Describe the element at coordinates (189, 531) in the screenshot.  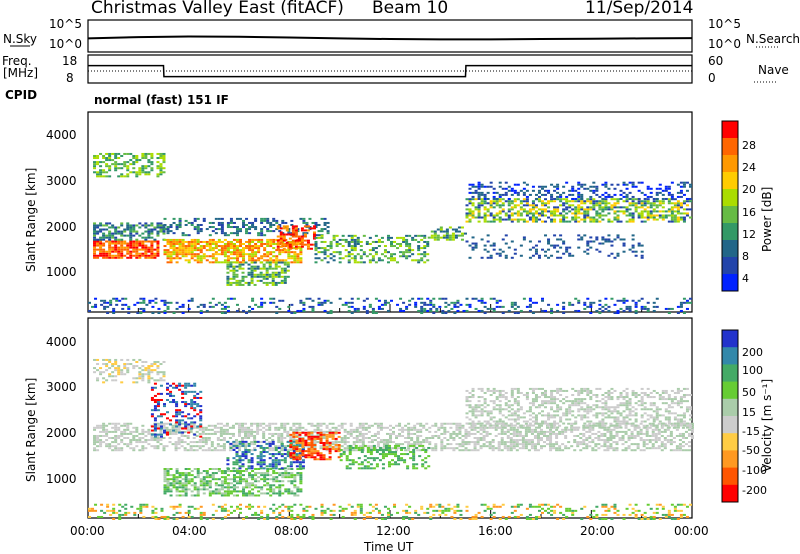
I see `x-tick: 04:00` at that location.